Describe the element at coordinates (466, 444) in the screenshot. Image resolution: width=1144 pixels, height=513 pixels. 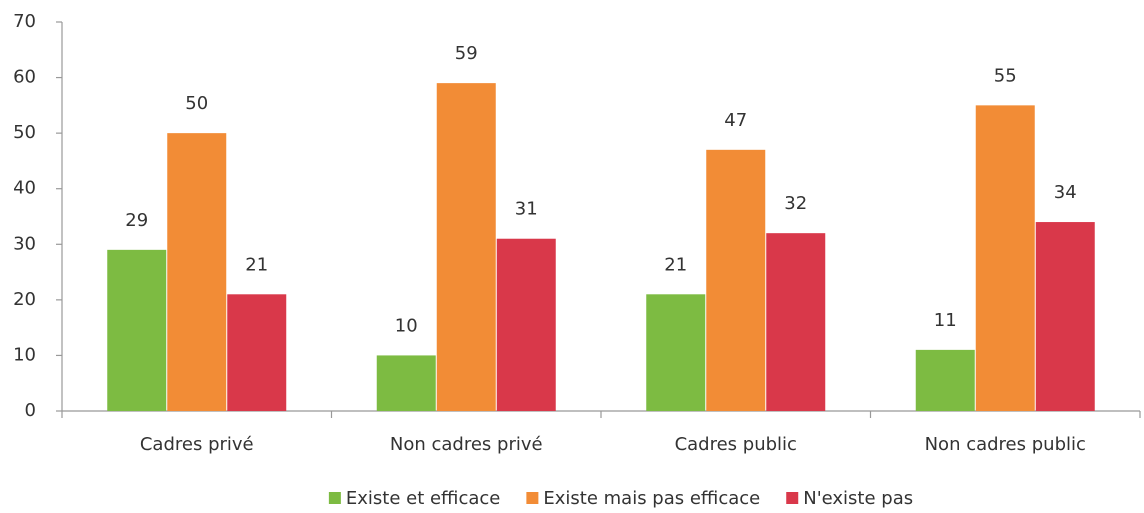
I see `x-tick-label: Non cadres privé` at that location.